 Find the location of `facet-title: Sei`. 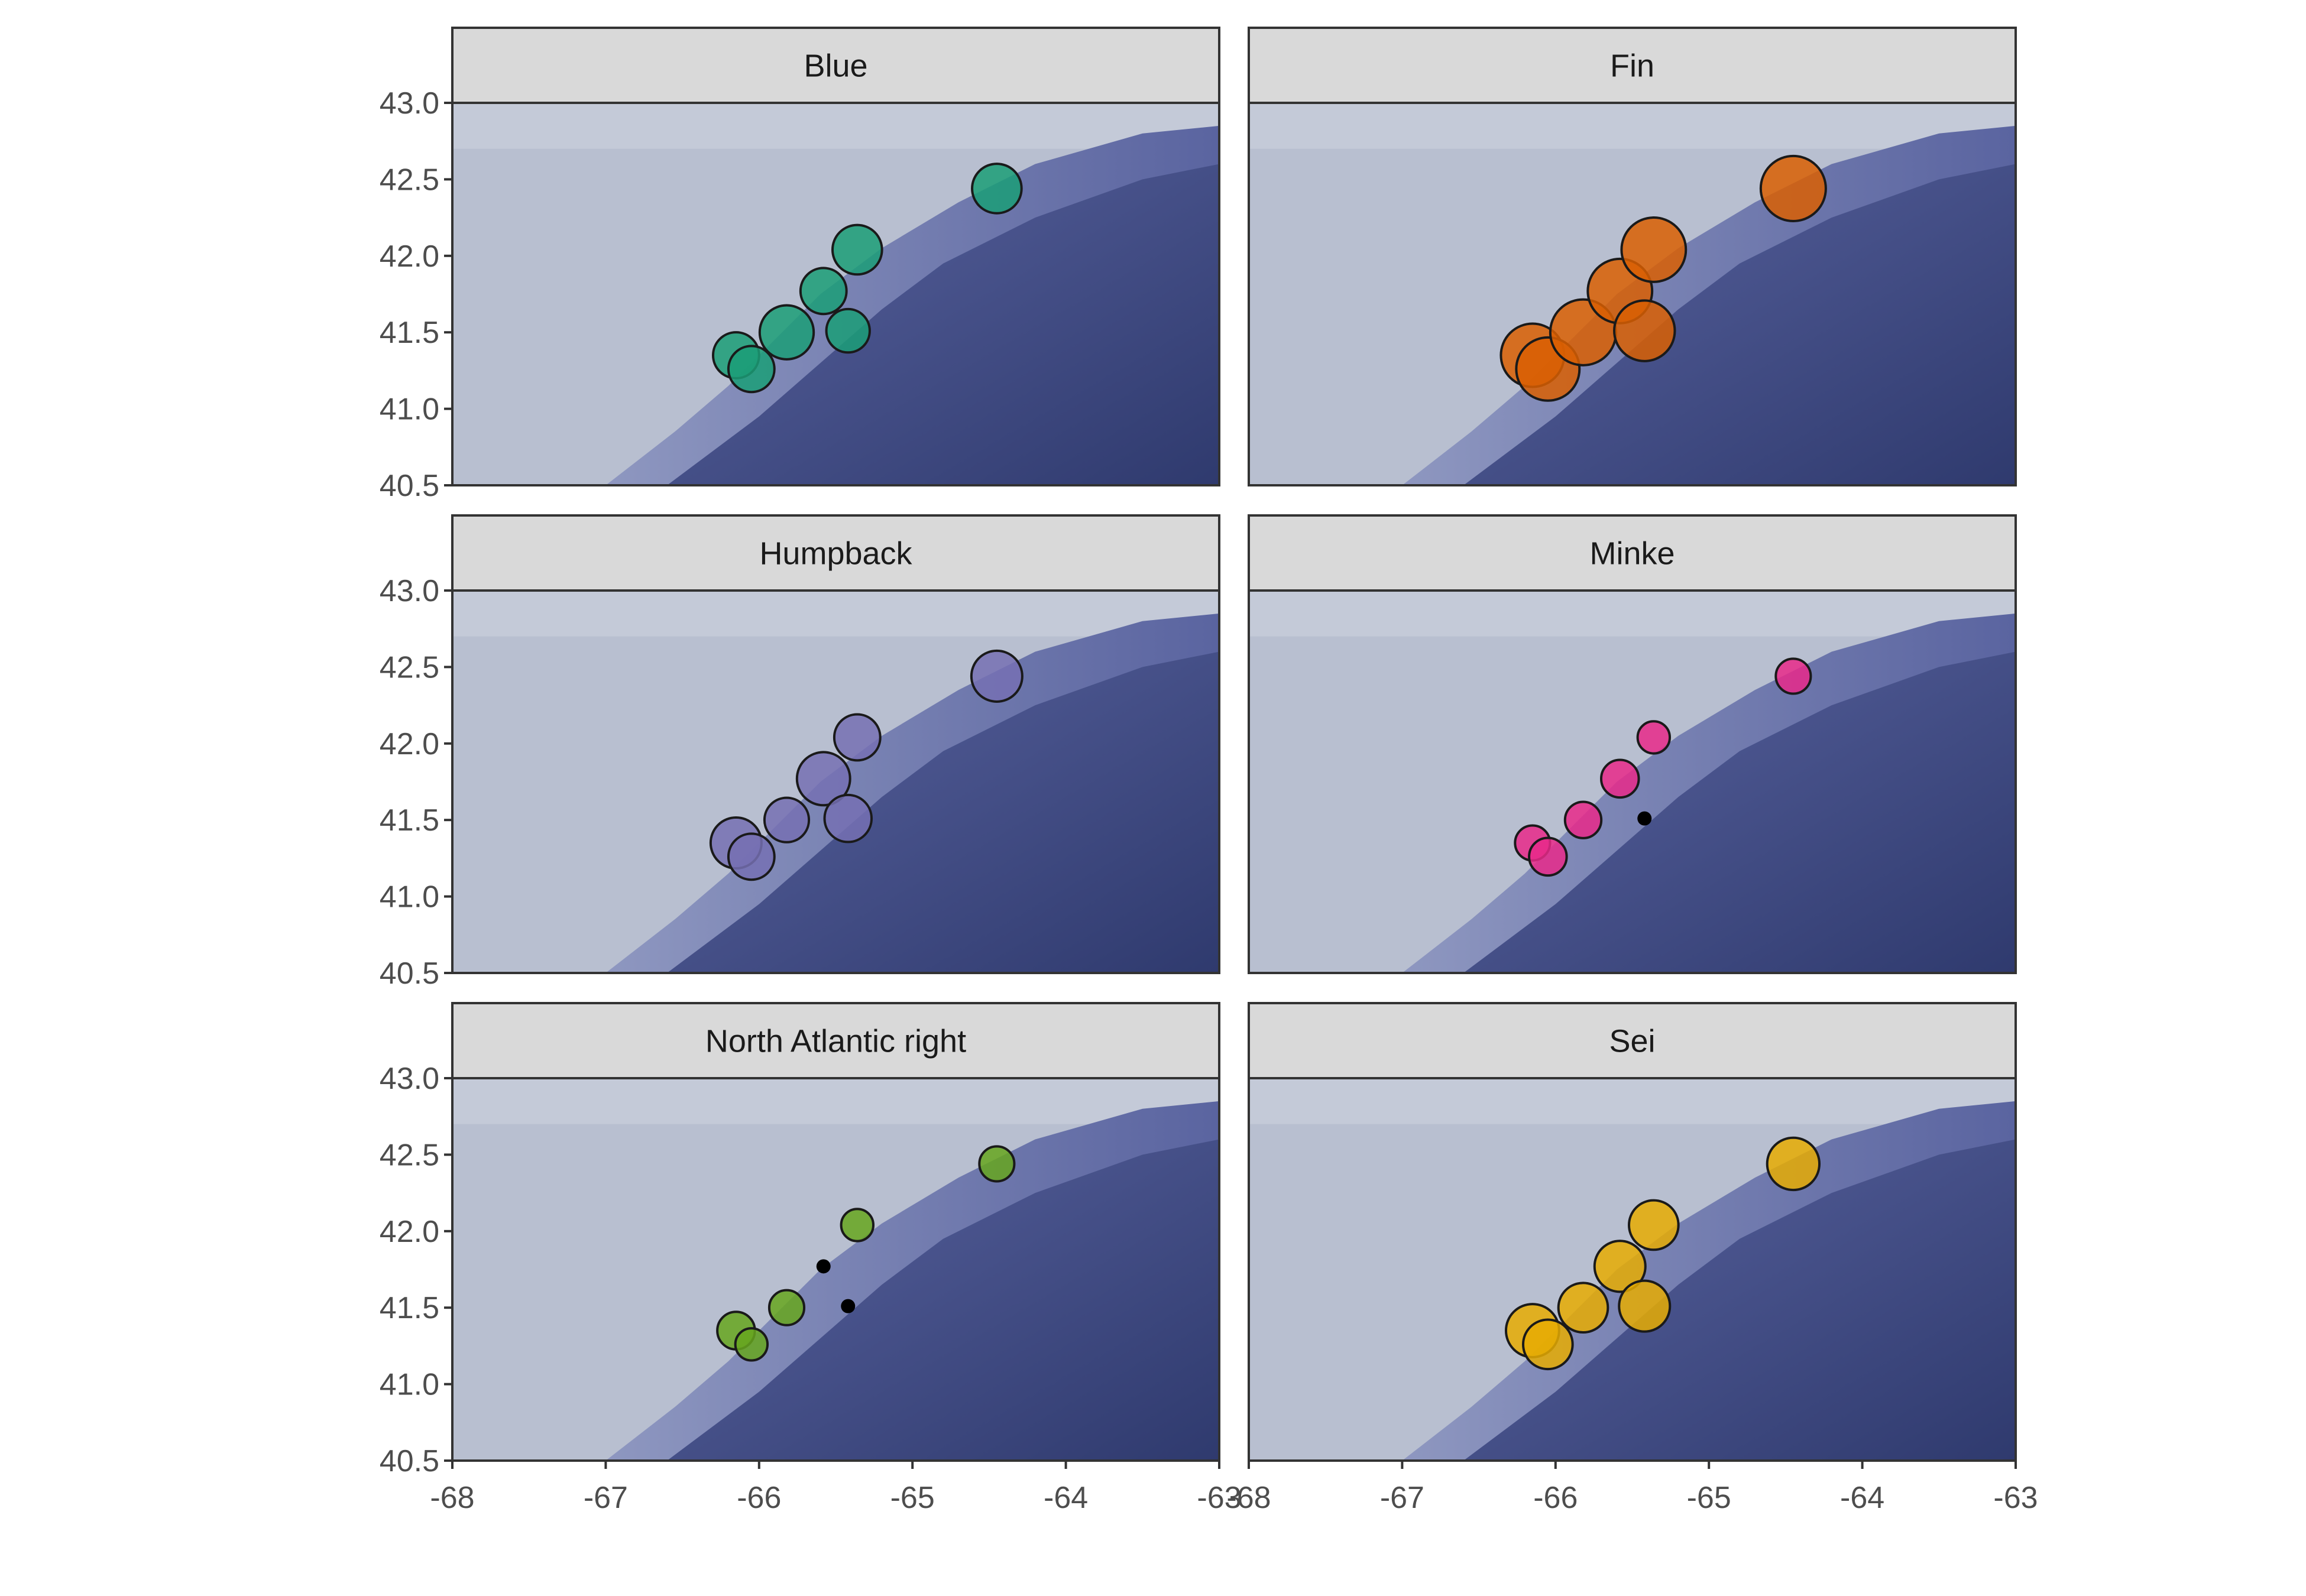

facet-title: Sei is located at coordinates (1632, 1041).